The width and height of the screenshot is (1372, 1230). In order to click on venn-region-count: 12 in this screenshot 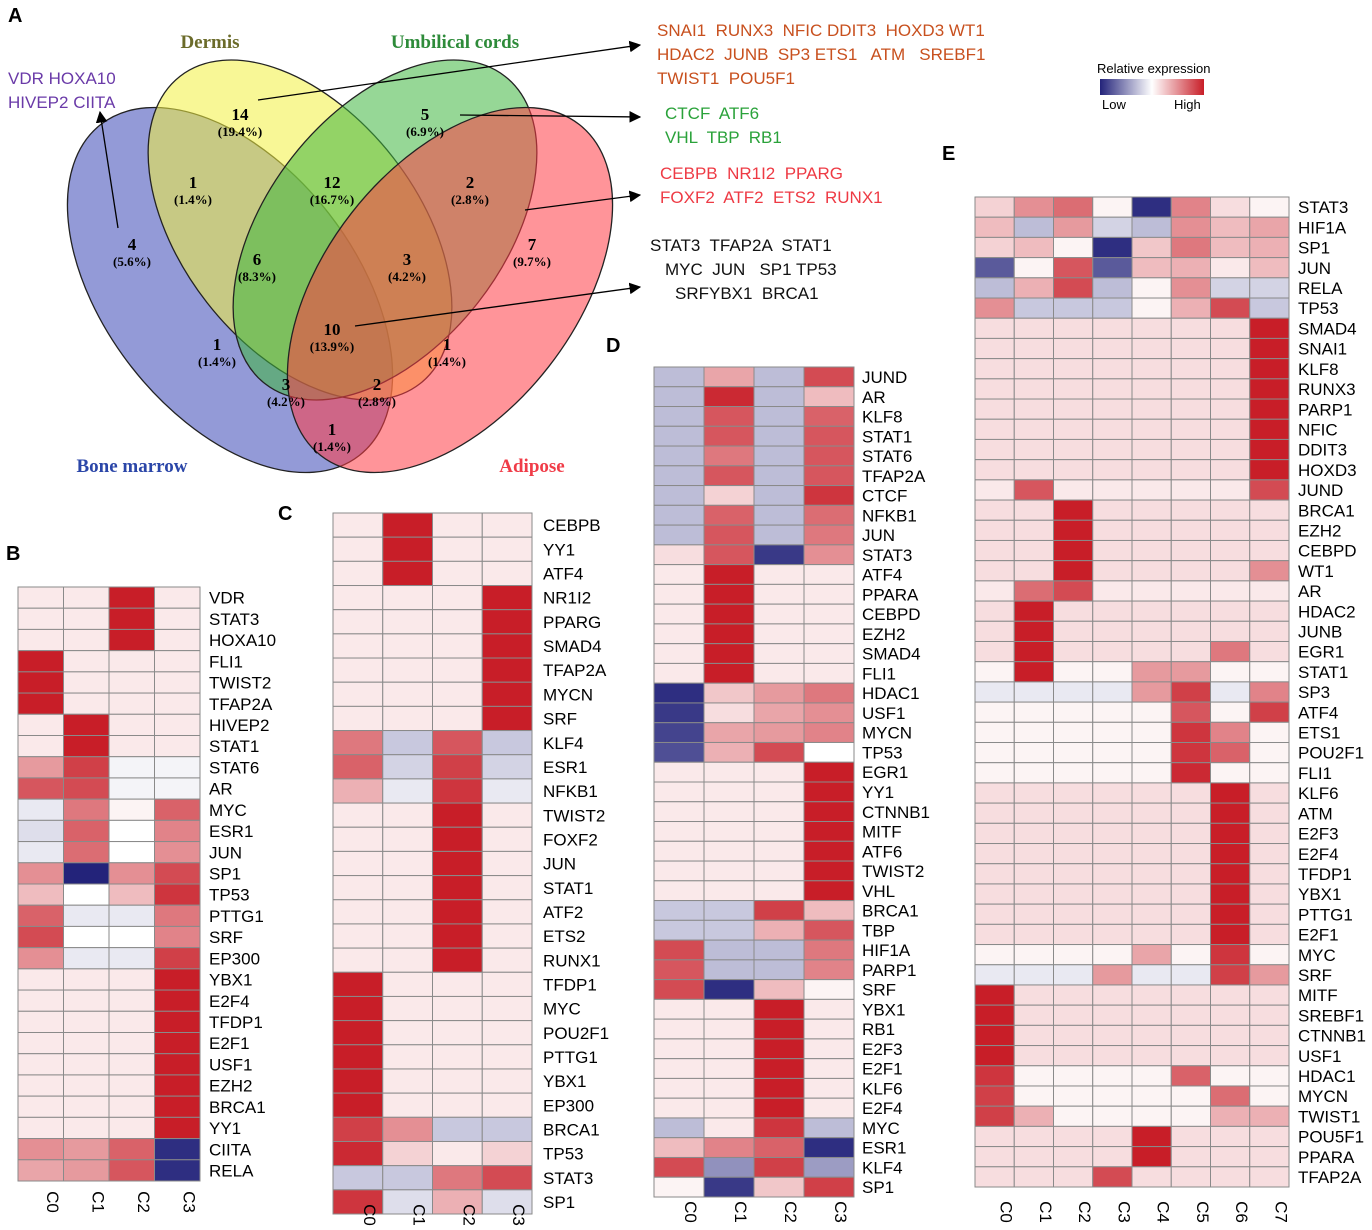, I will do `click(332, 182)`.